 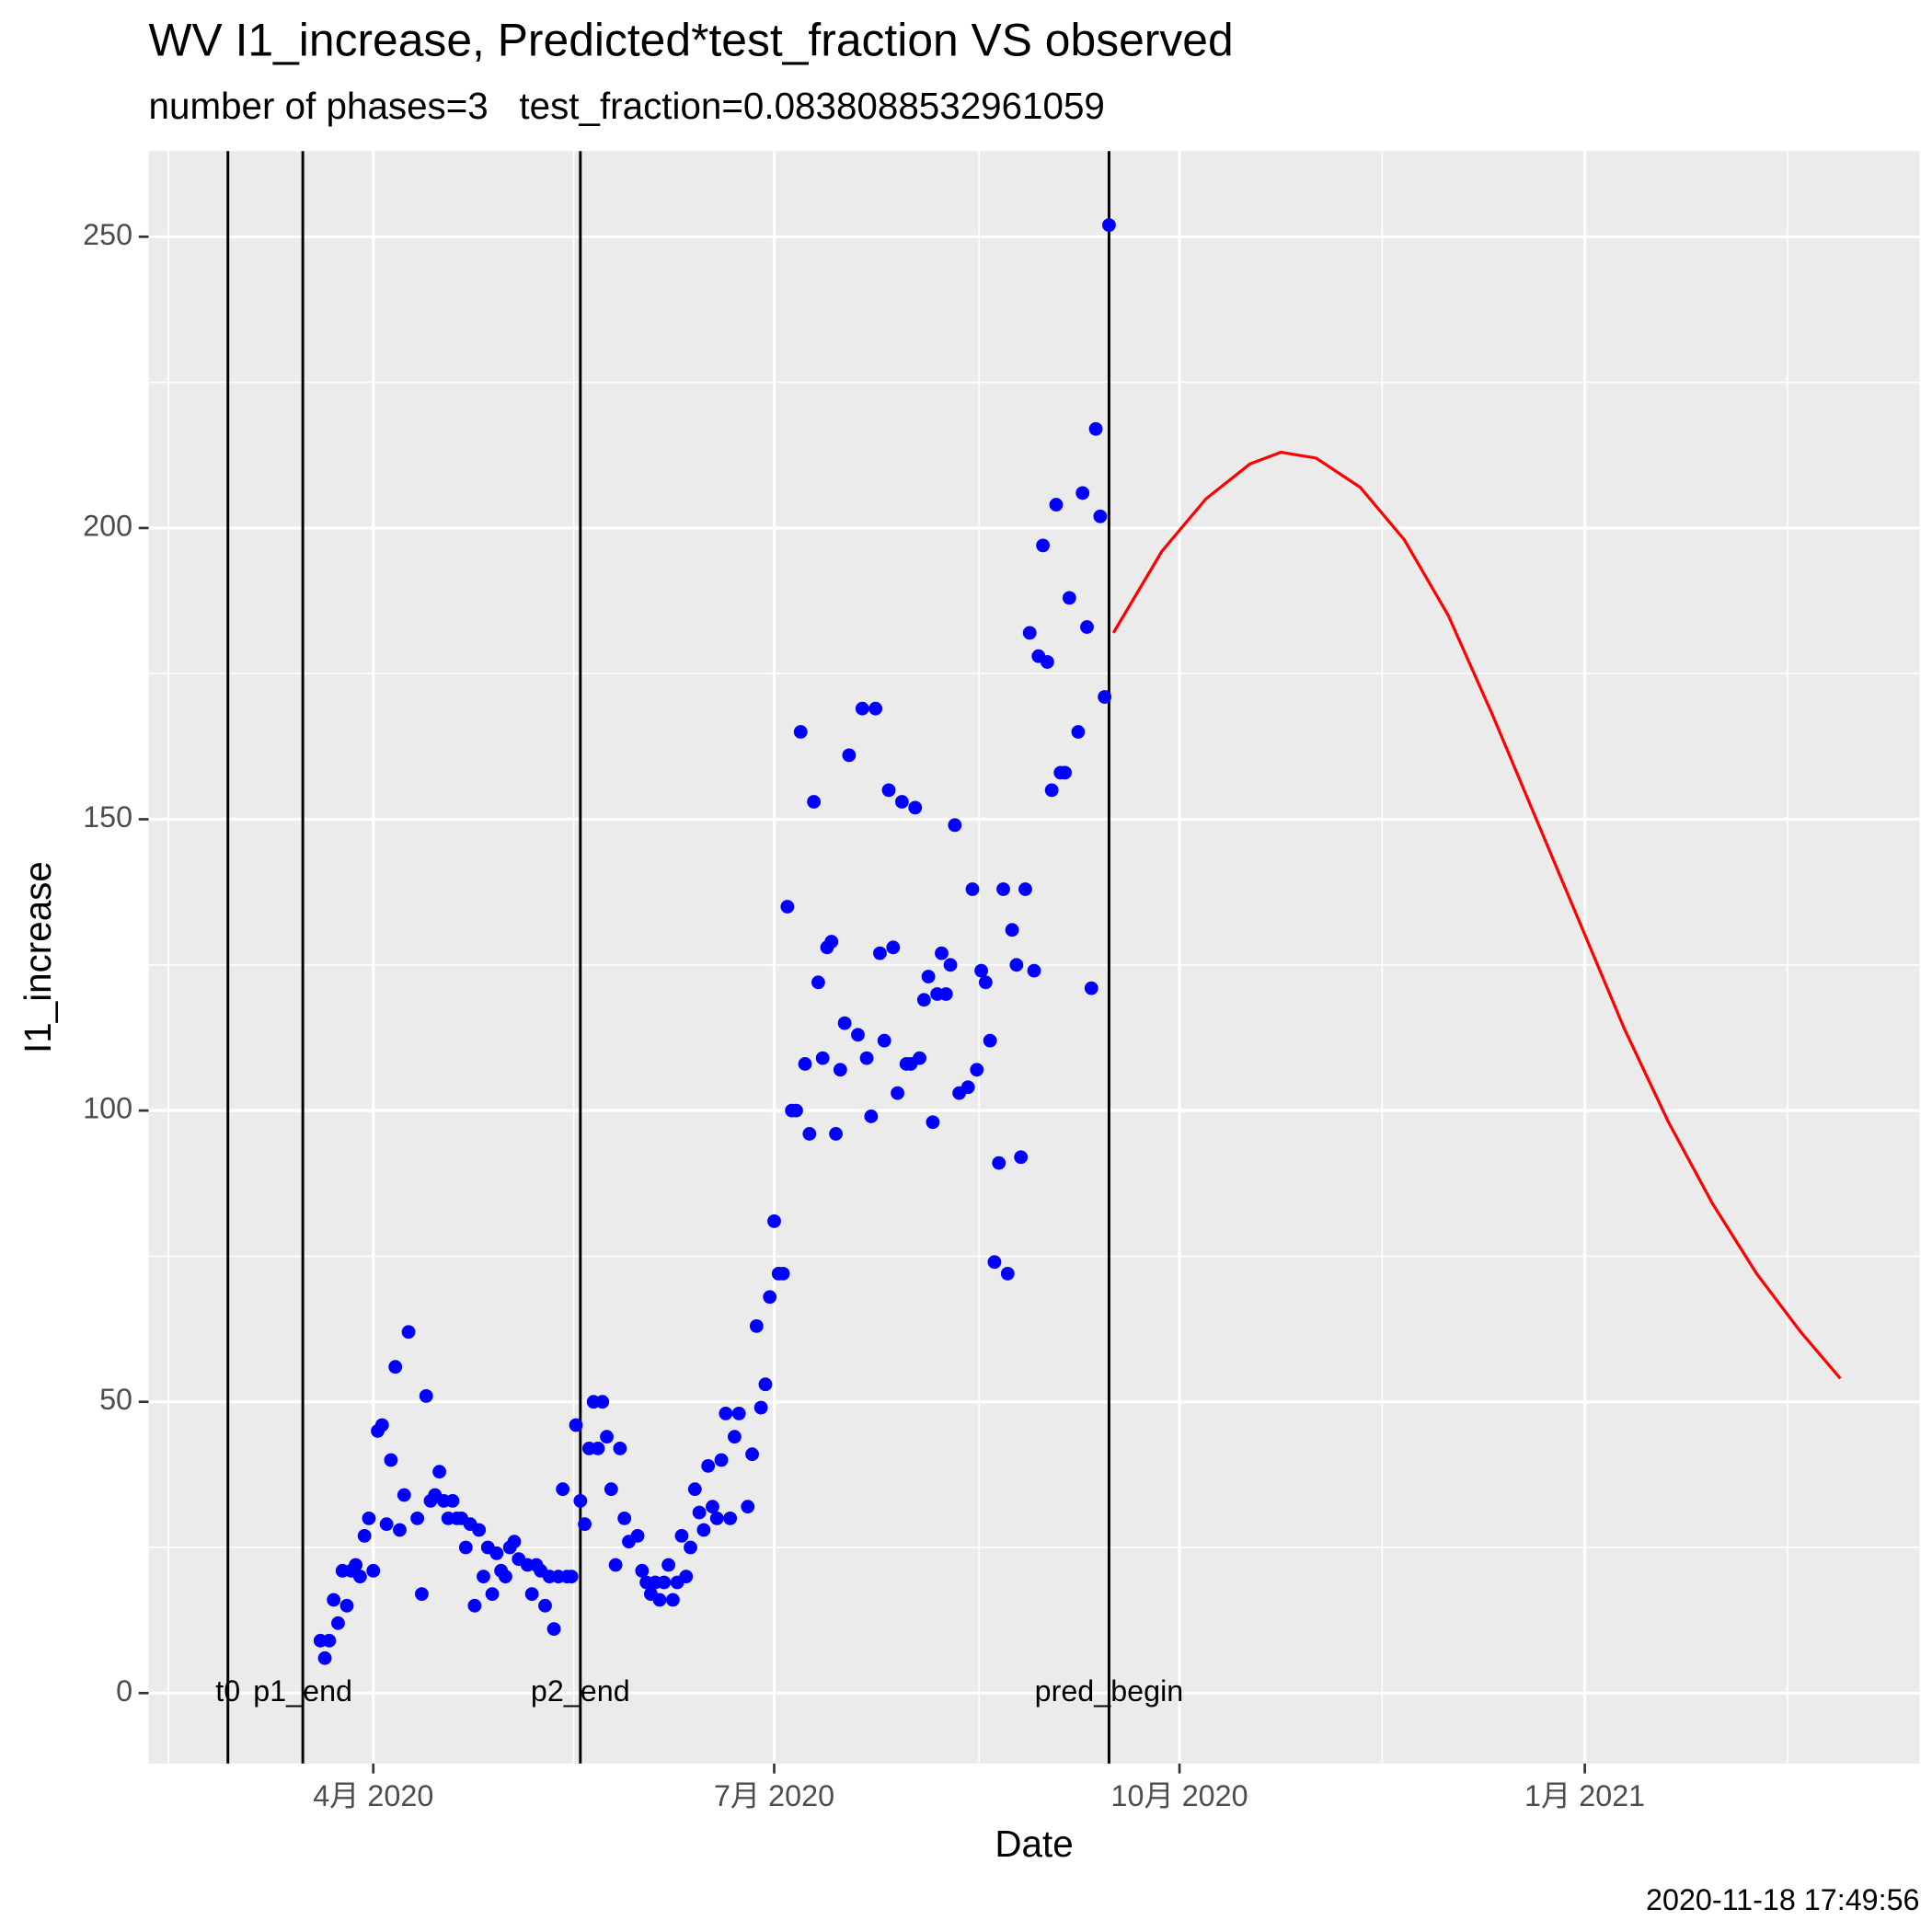 What do you see at coordinates (1109, 1691) in the screenshot?
I see `phase-label: pred_begin` at bounding box center [1109, 1691].